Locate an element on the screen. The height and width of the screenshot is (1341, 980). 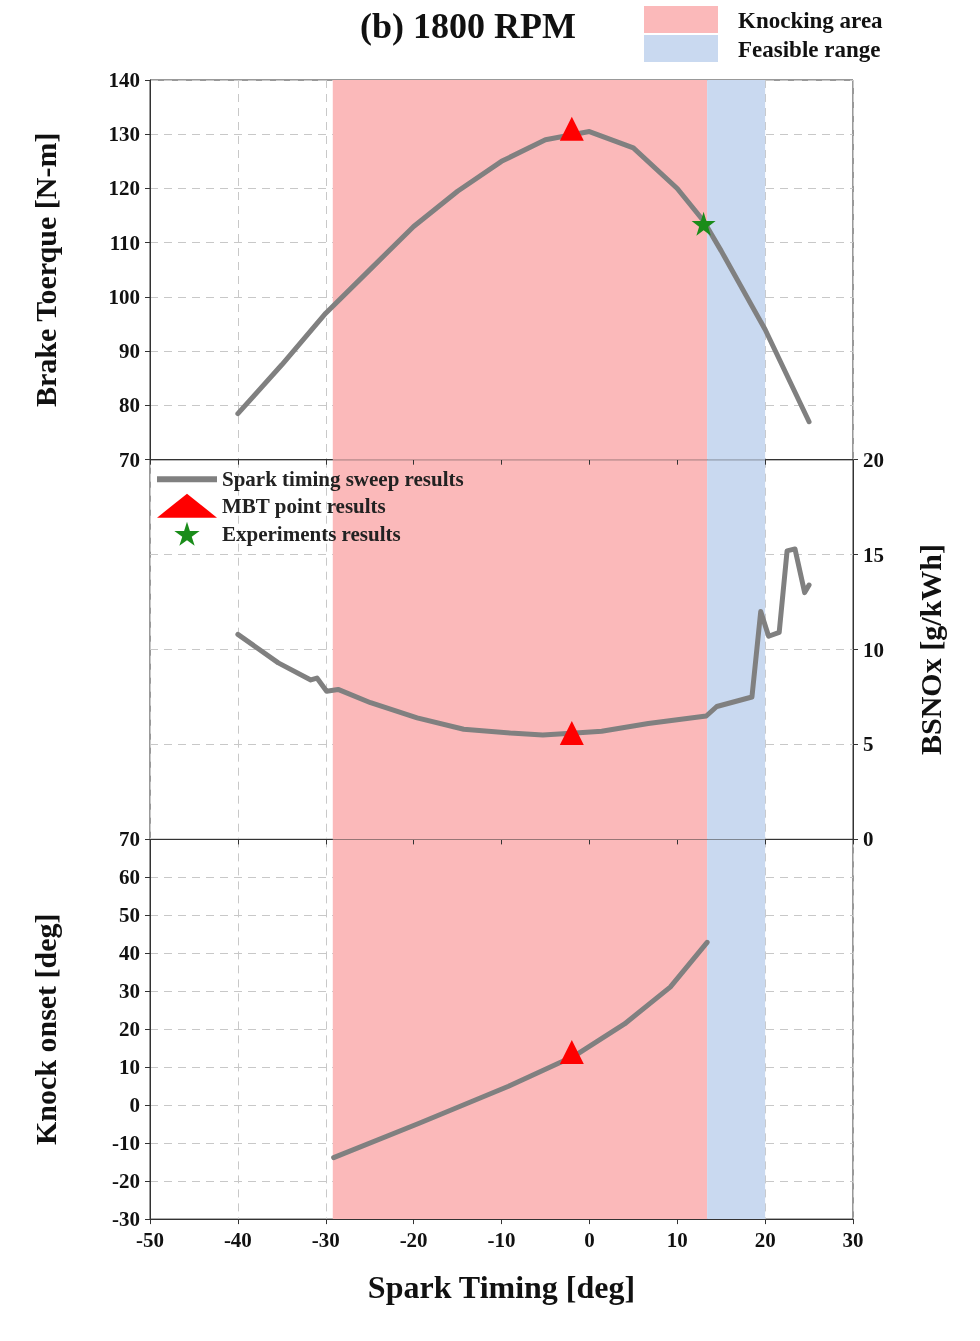
y-axis-title: Brake Toerque [N-m] is located at coordinates (45, 270).